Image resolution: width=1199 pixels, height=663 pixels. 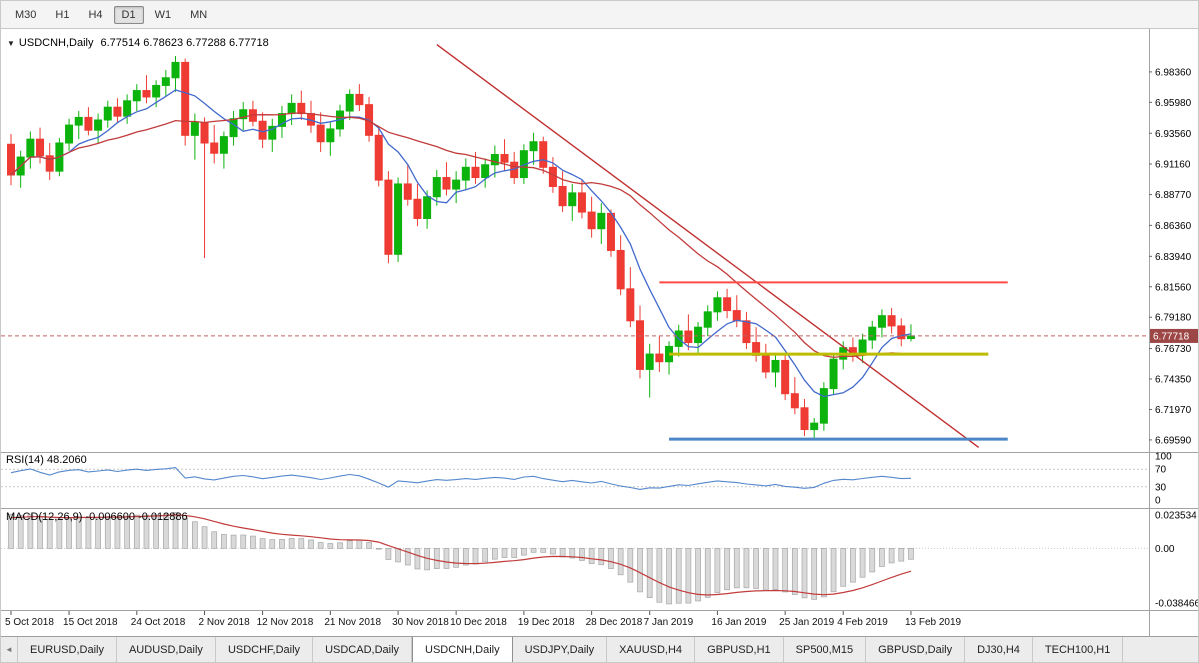 I want to click on chart-tab-xauusd: XAUUSD,H4, so click(x=651, y=649).